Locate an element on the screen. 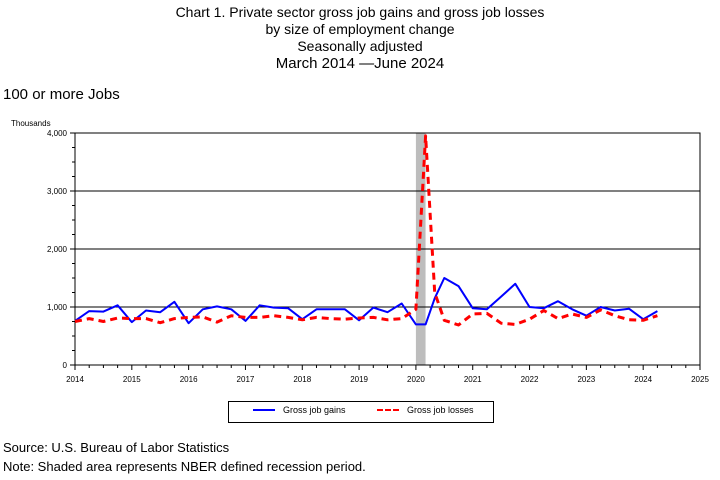 The image size is (720, 480). y-tick-label: 4,000 is located at coordinates (57, 133).